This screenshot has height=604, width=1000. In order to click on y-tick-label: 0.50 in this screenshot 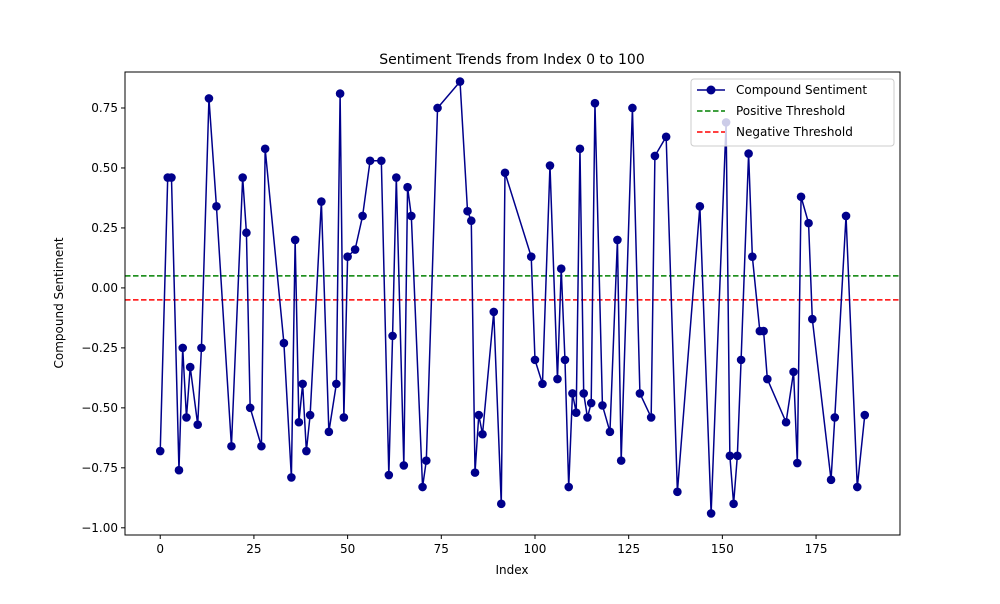, I will do `click(104, 168)`.